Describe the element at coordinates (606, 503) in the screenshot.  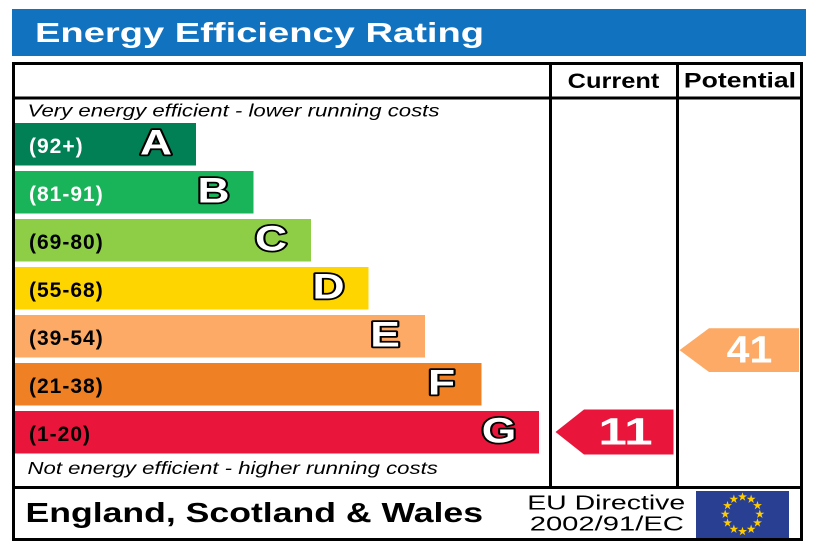
I see `svg-text: EU Directive` at that location.